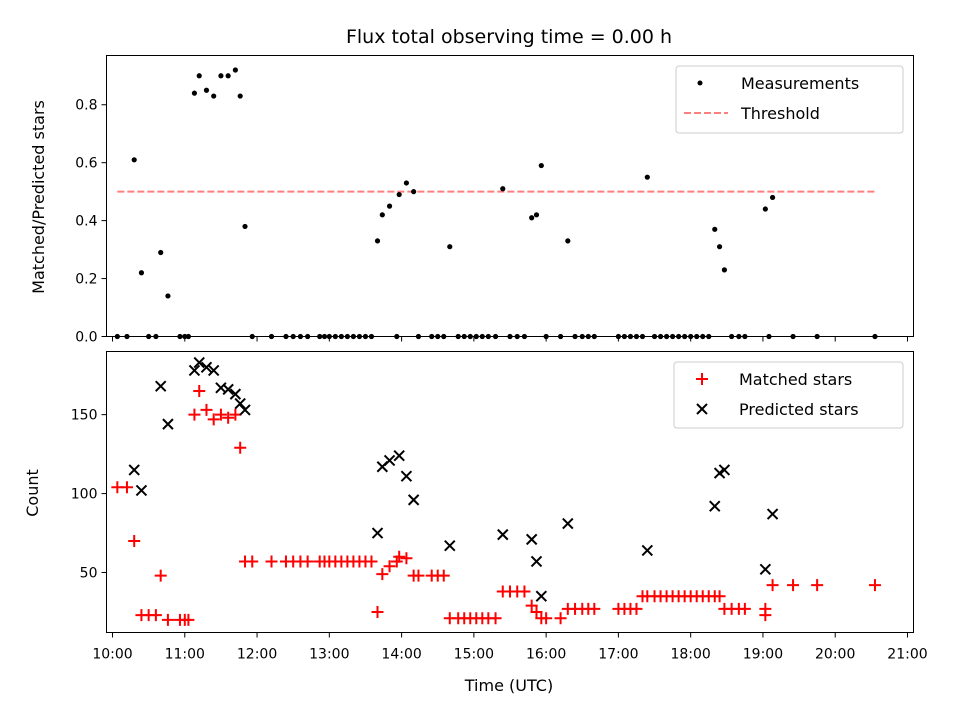 The image size is (960, 720). I want to click on x-tick-label: 19:00, so click(763, 655).